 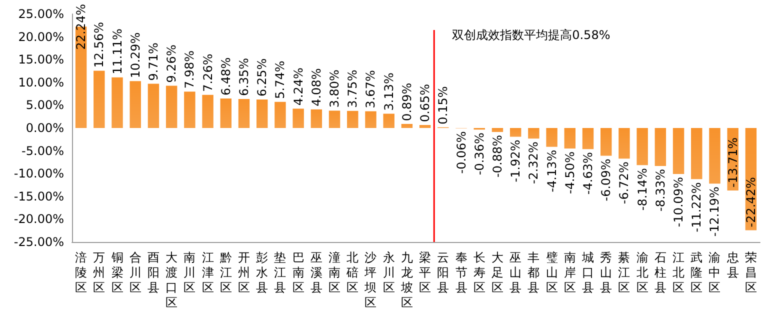 I want to click on data-label: 6.48%, so click(x=225, y=76).